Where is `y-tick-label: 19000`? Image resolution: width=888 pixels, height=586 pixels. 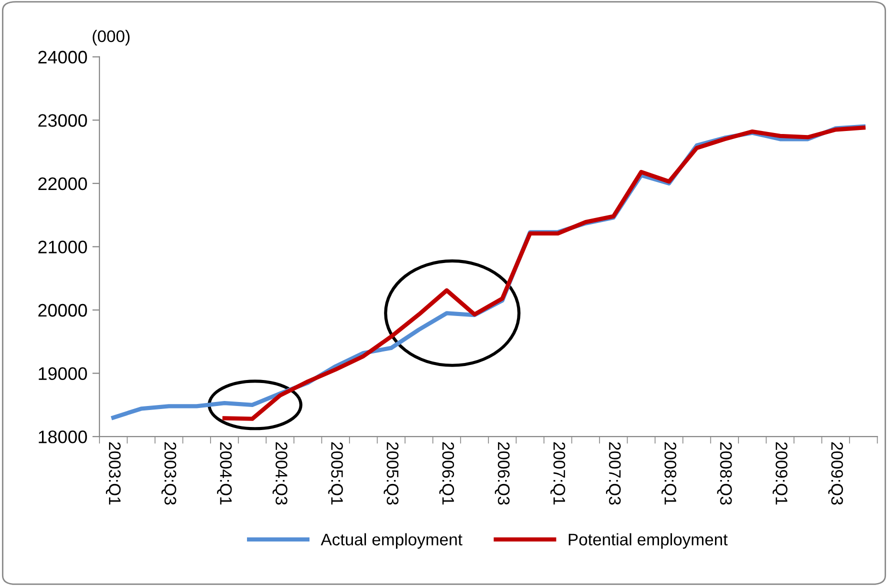
y-tick-label: 19000 is located at coordinates (62, 373).